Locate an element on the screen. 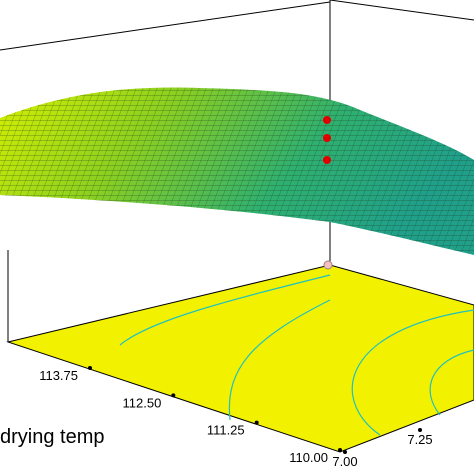 The height and width of the screenshot is (474, 474). x-tick-label: 110.00 is located at coordinates (308, 457).